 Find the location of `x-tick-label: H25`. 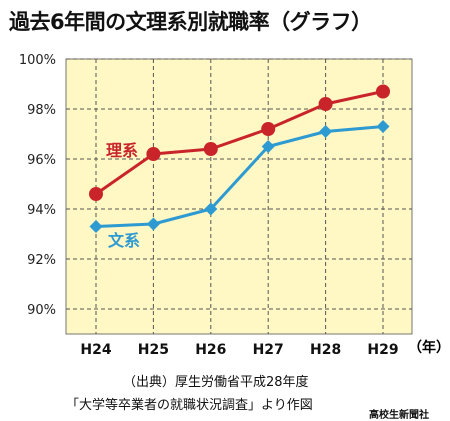

x-tick-label: H25 is located at coordinates (153, 350).